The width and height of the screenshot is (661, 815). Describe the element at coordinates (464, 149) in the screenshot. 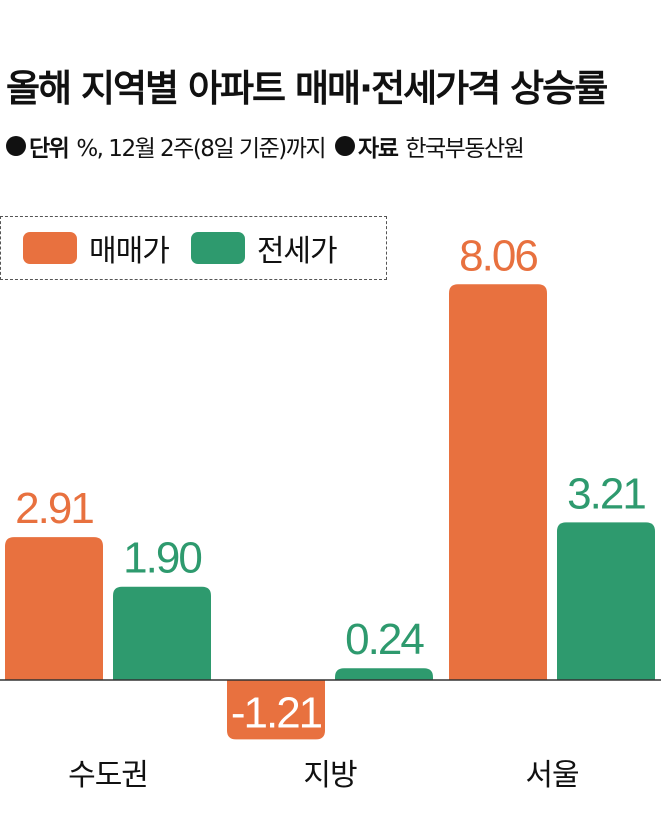

I see `source-value: 한국부동산원` at that location.